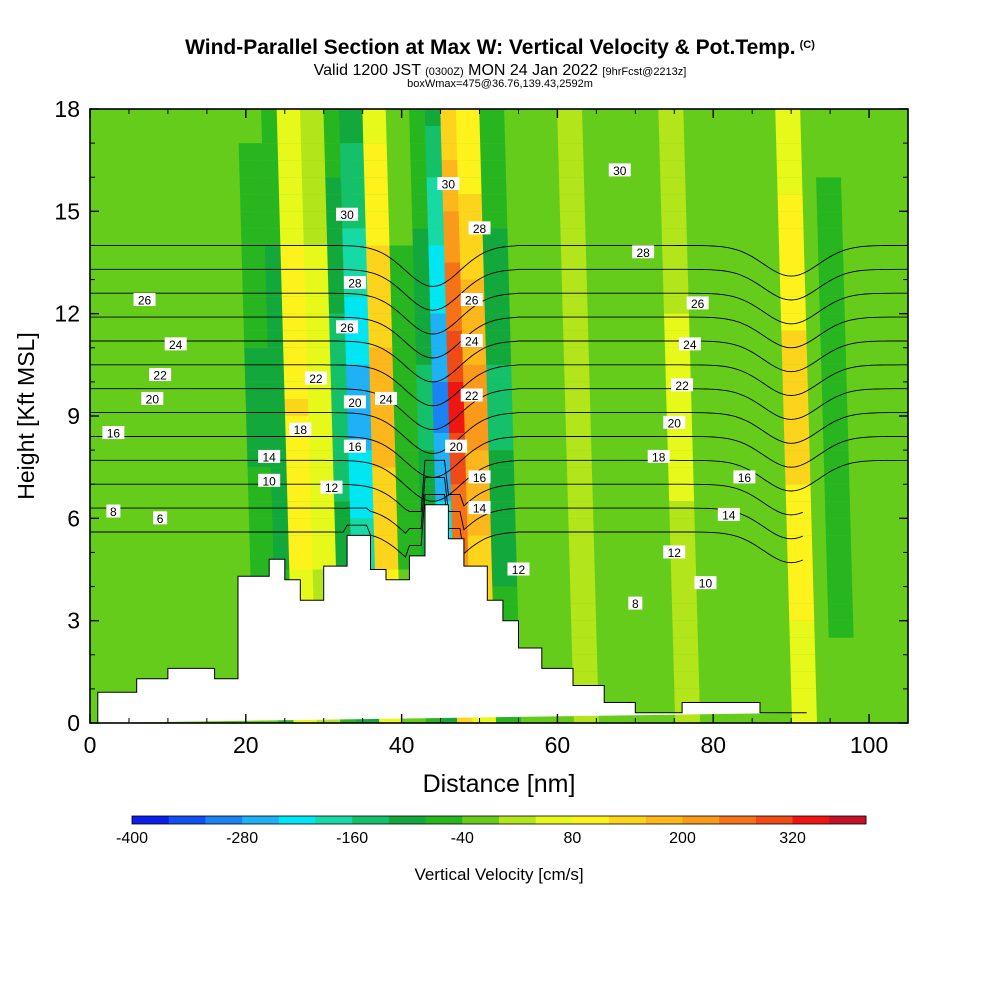 The width and height of the screenshot is (1000, 1000). Describe the element at coordinates (499, 784) in the screenshot. I see `x-axis-label: Distance [nm]` at that location.